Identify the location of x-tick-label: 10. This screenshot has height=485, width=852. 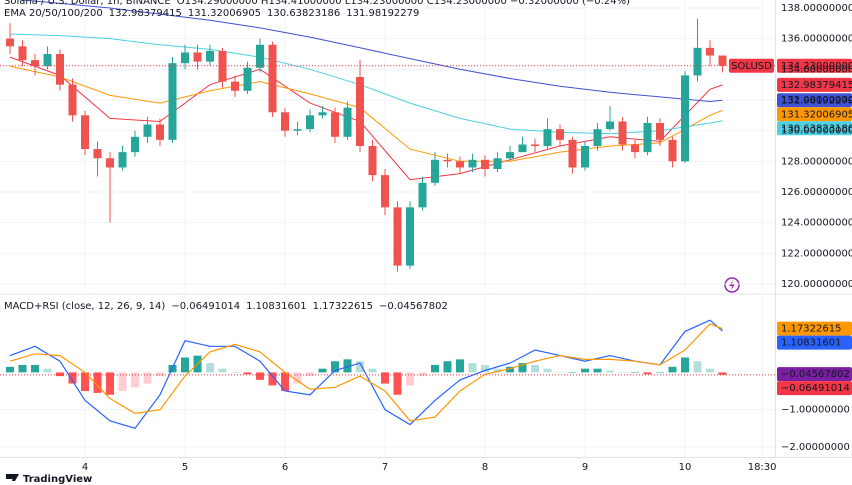
(685, 467).